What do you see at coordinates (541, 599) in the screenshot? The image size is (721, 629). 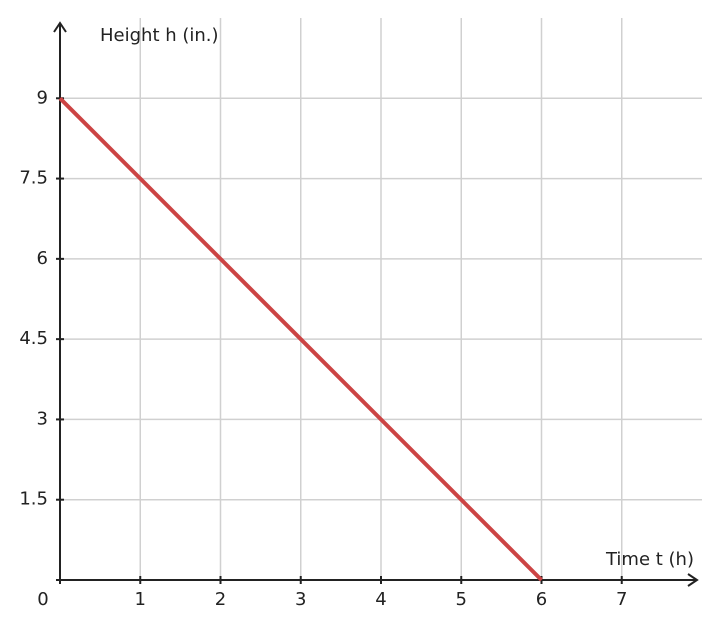 I see `x-tick-label: 6` at bounding box center [541, 599].